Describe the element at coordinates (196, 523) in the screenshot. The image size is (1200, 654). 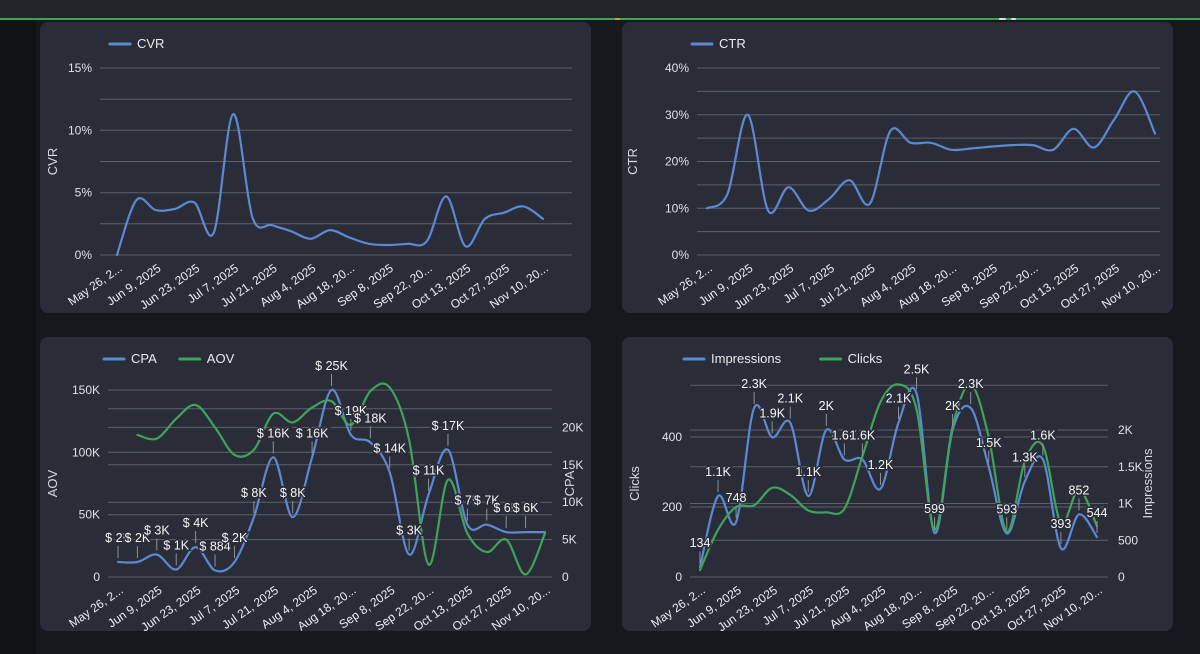
I see `data-label: $ 4K` at that location.